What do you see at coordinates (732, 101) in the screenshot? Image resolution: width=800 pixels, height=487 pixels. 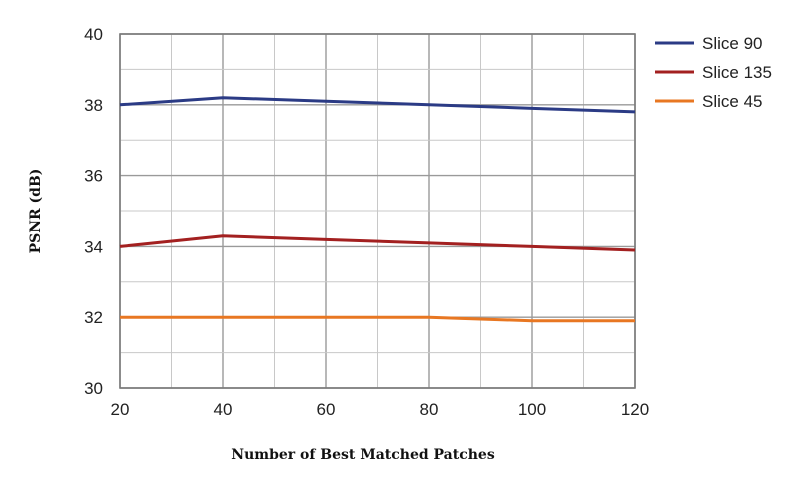 I see `legend-label: Slice 45` at bounding box center [732, 101].